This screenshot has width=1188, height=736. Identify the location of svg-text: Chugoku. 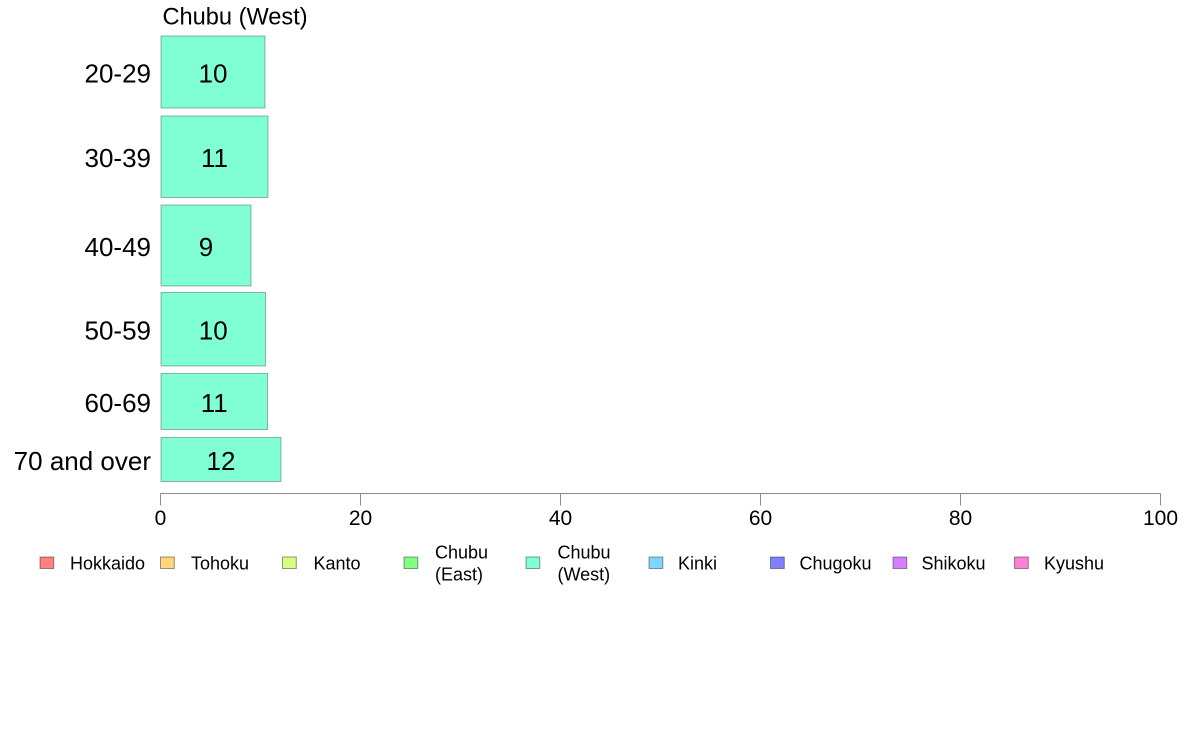
(836, 564).